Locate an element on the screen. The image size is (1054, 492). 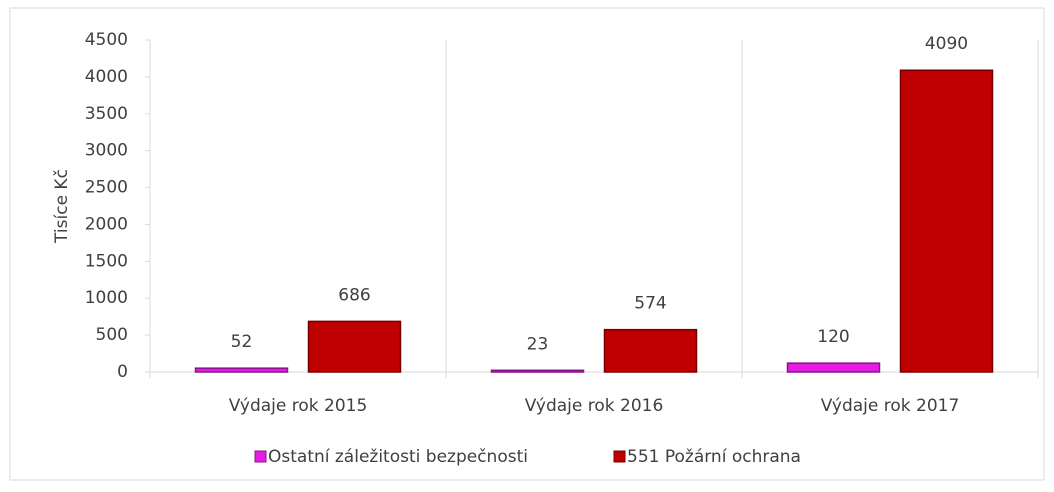
y-tick-label: 2000 is located at coordinates (106, 224).